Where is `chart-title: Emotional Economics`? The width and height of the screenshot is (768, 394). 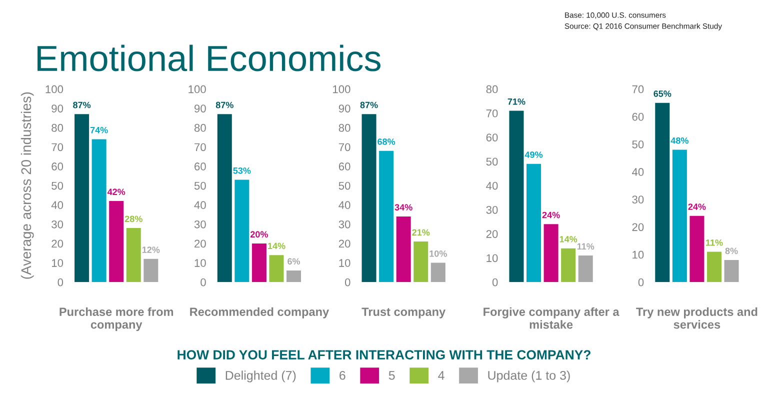
chart-title: Emotional Economics is located at coordinates (209, 58).